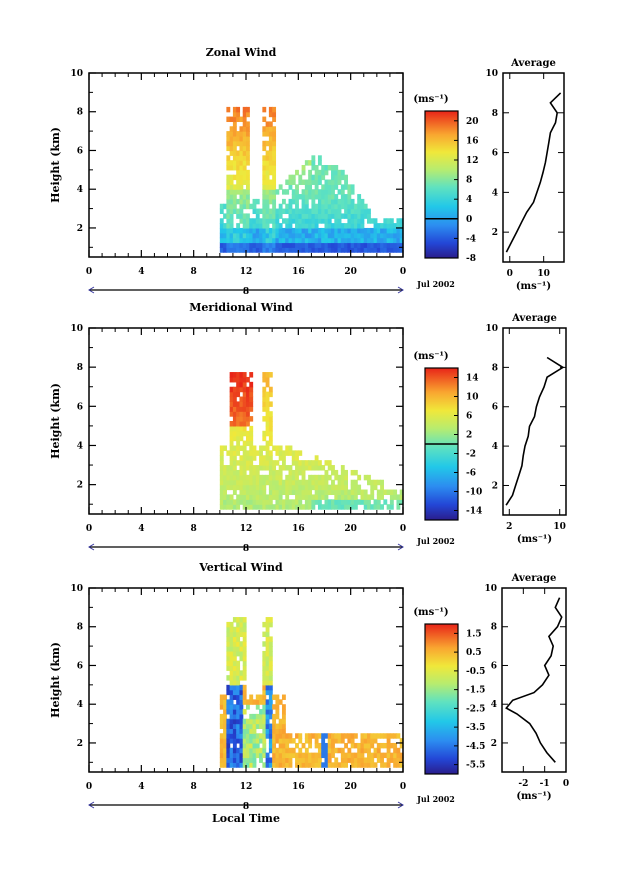  I want to click on x-tick-label: 8, so click(194, 529).